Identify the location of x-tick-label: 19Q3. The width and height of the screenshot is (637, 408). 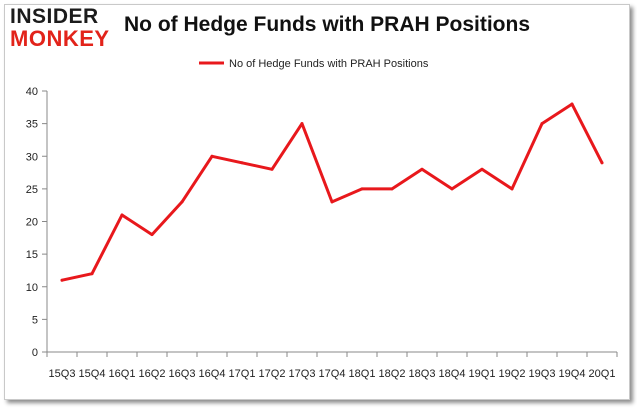
(542, 374).